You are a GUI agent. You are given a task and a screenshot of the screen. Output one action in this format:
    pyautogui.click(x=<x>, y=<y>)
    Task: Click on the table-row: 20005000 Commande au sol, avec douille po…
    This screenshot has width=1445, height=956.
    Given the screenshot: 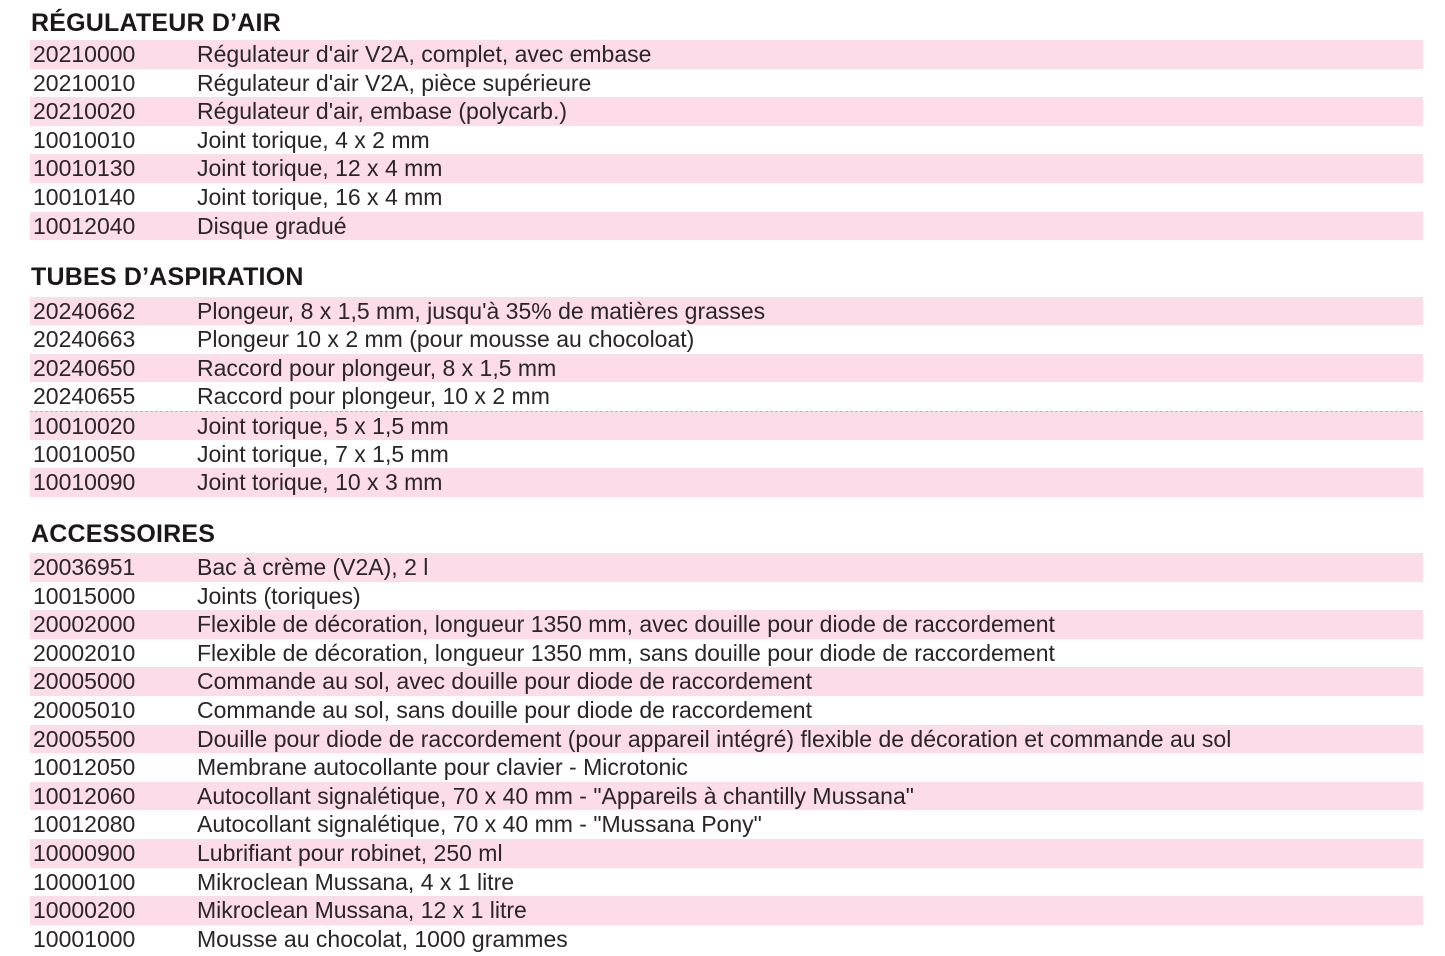 What is the action you would take?
    pyautogui.click(x=726, y=682)
    